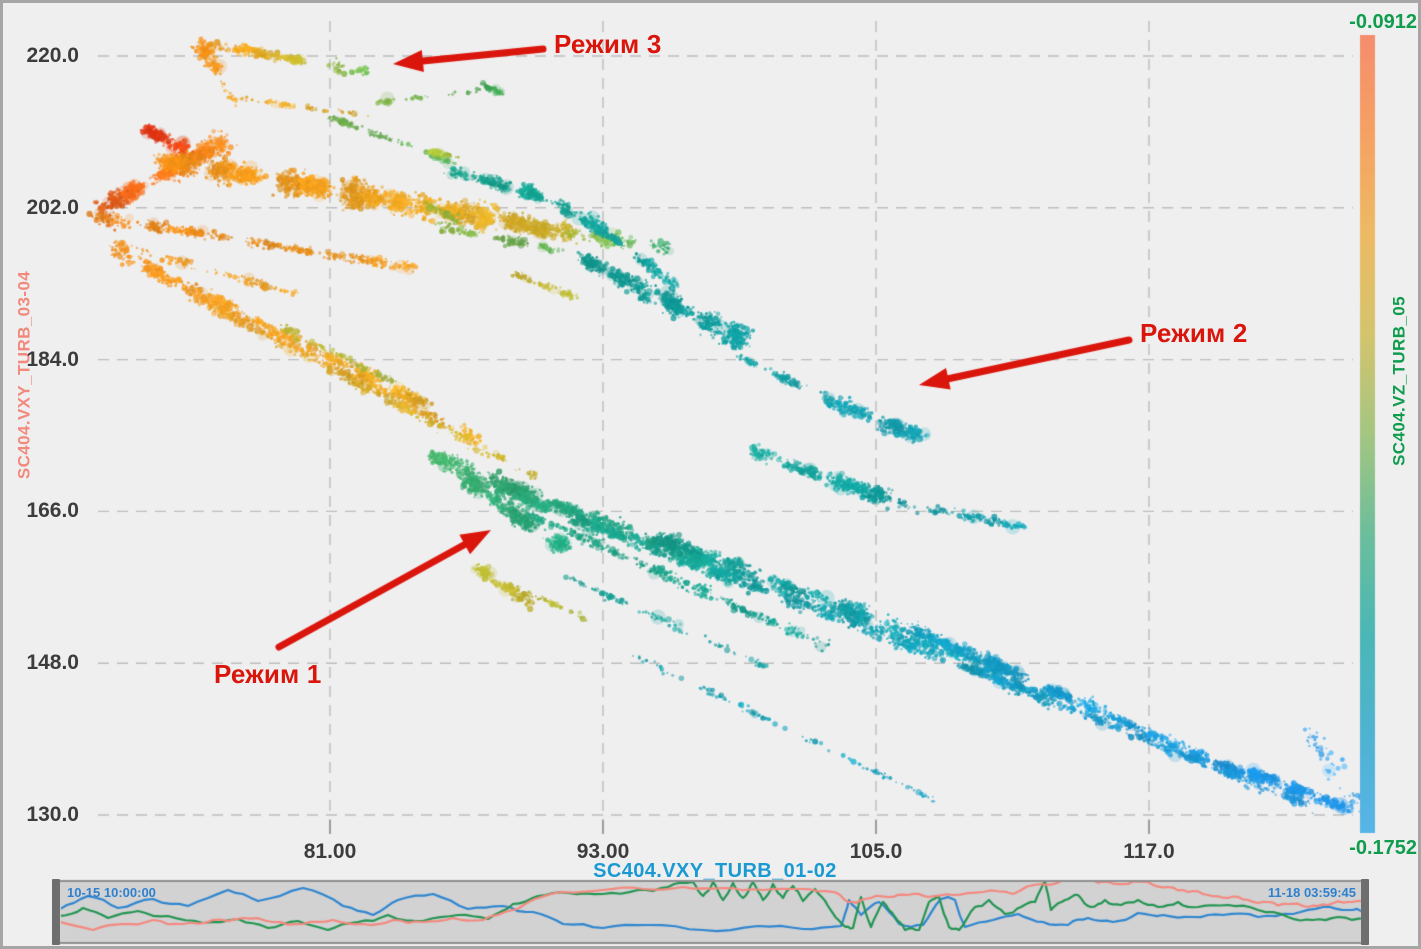  I want to click on annotation-rezhim-2: Режим 2, so click(1194, 333).